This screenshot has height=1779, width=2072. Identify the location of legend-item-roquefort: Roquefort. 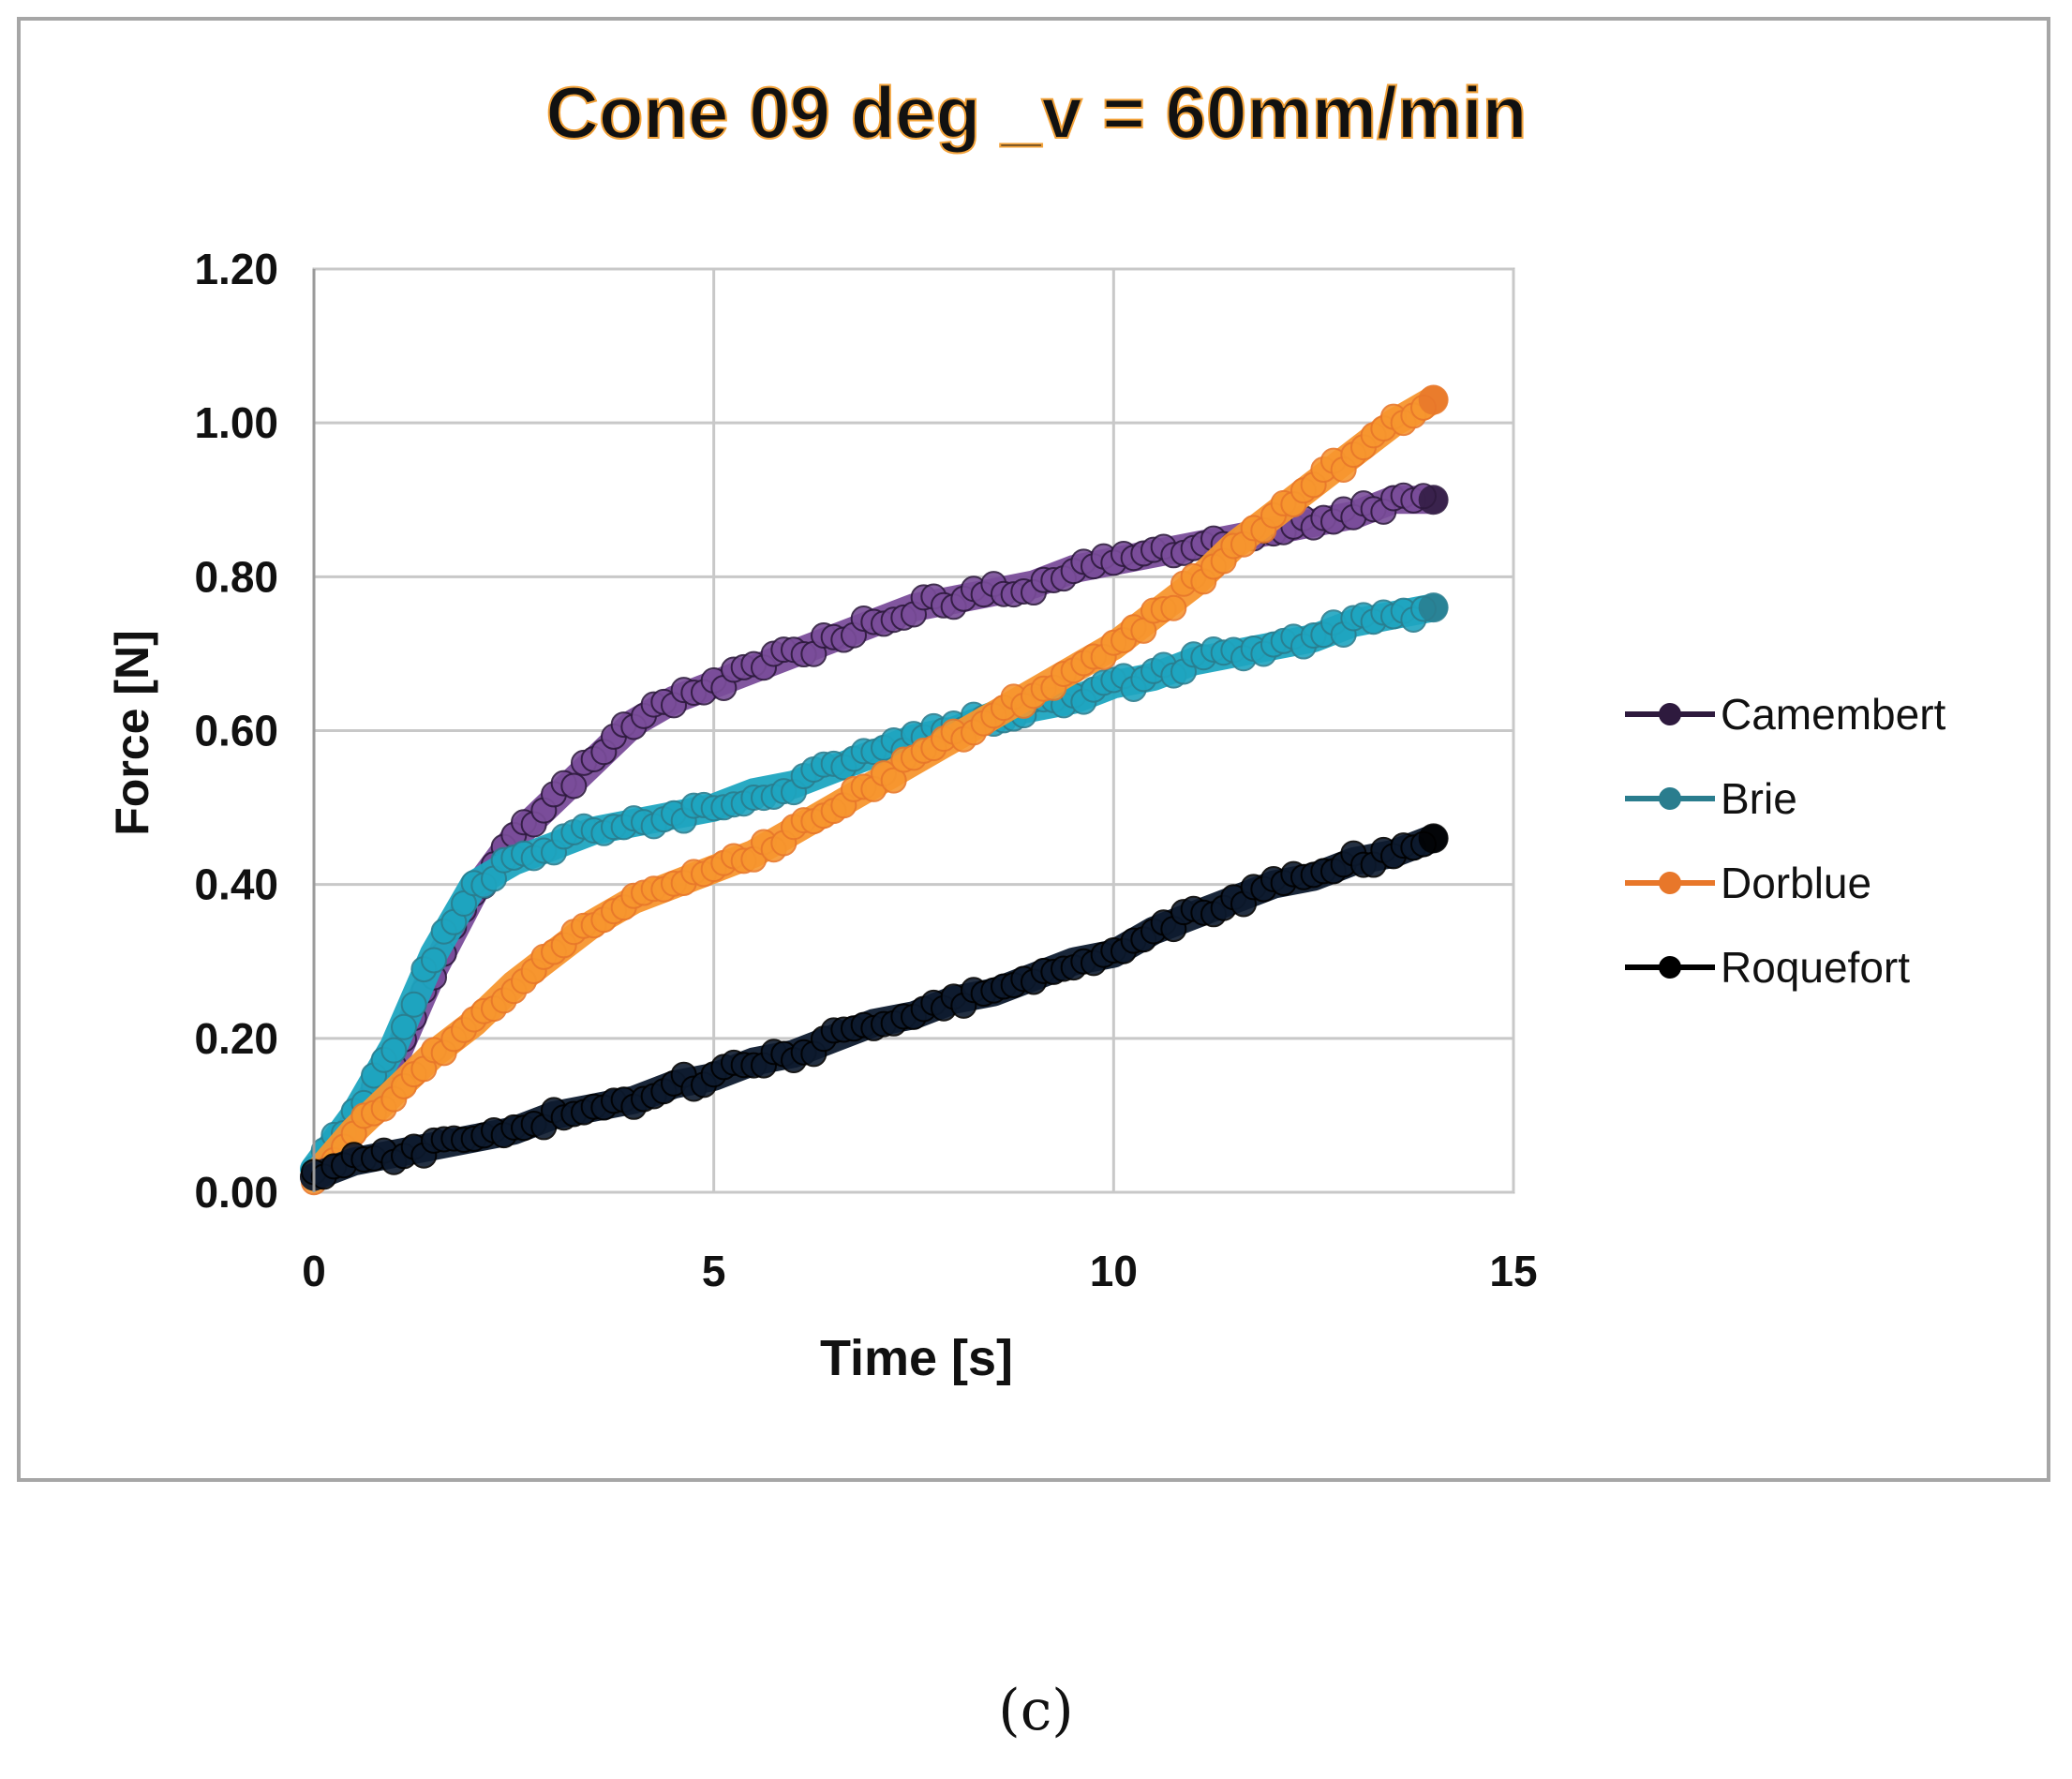
(1767, 967).